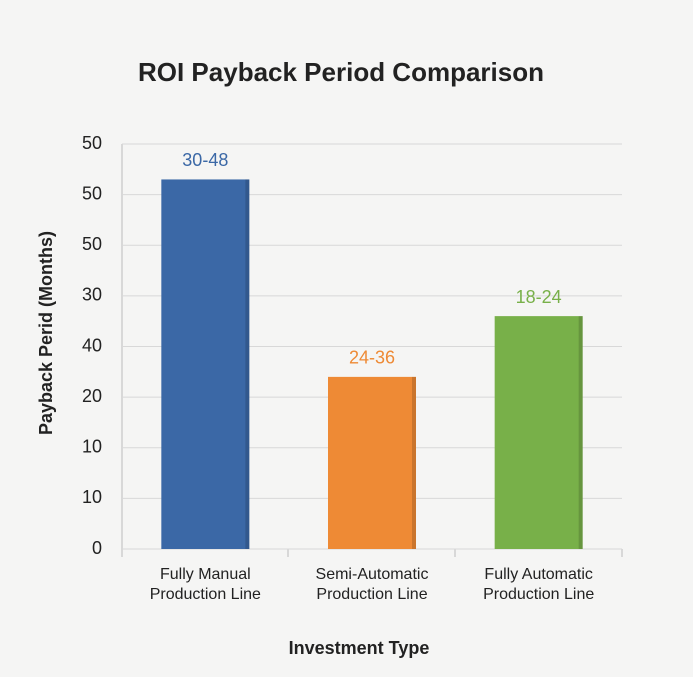 The image size is (693, 677). I want to click on y-tick-label: 30, so click(92, 295).